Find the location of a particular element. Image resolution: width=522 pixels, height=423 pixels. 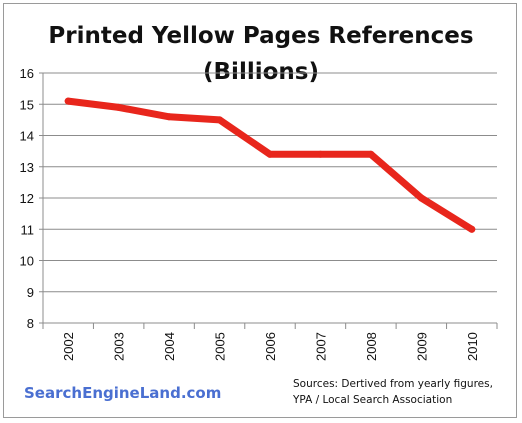

x-tick-label: 2004 is located at coordinates (169, 346).